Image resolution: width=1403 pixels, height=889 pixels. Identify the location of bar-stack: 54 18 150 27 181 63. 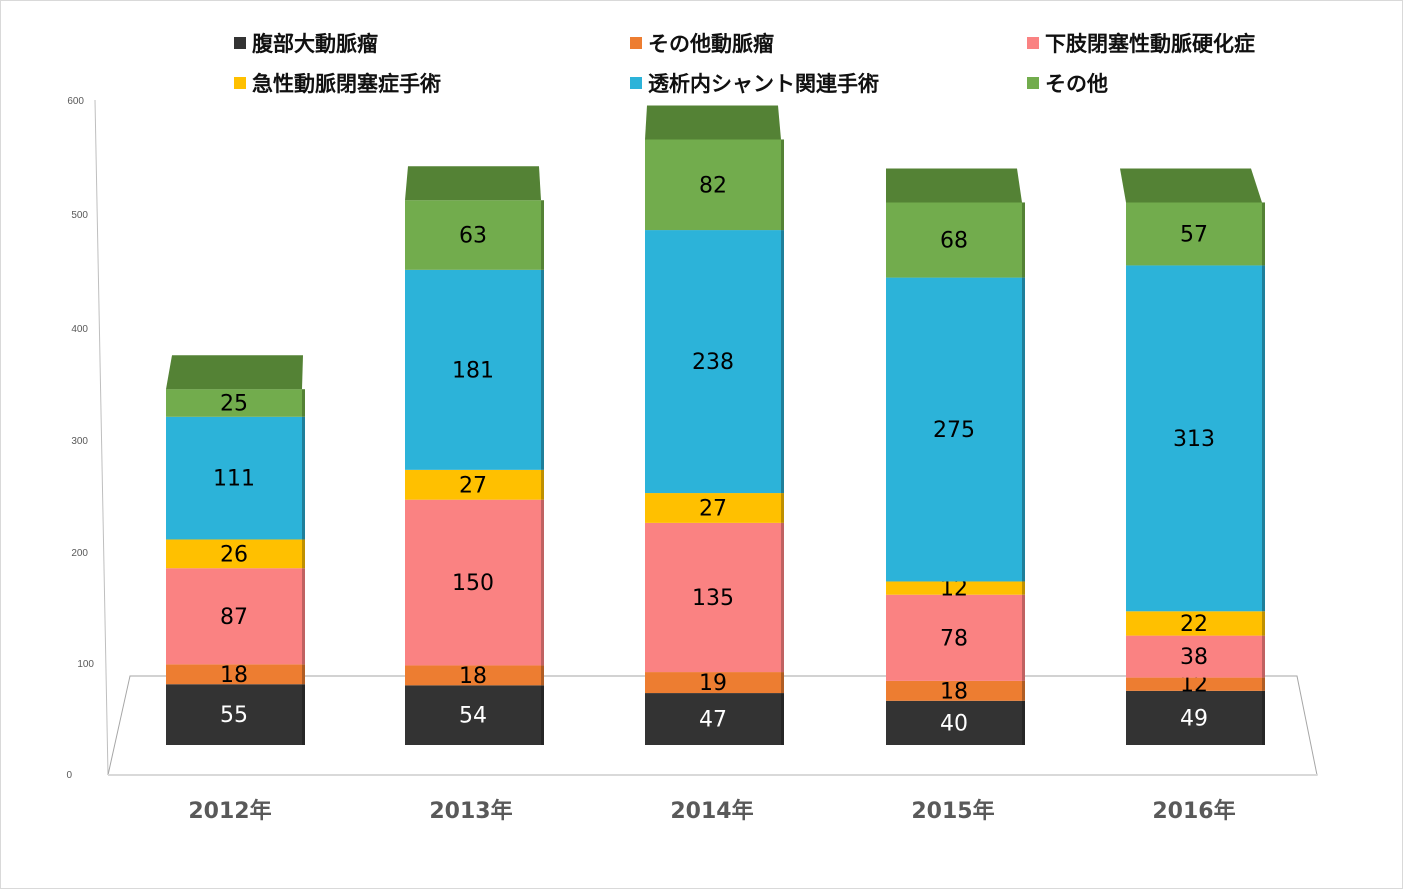
(474, 455).